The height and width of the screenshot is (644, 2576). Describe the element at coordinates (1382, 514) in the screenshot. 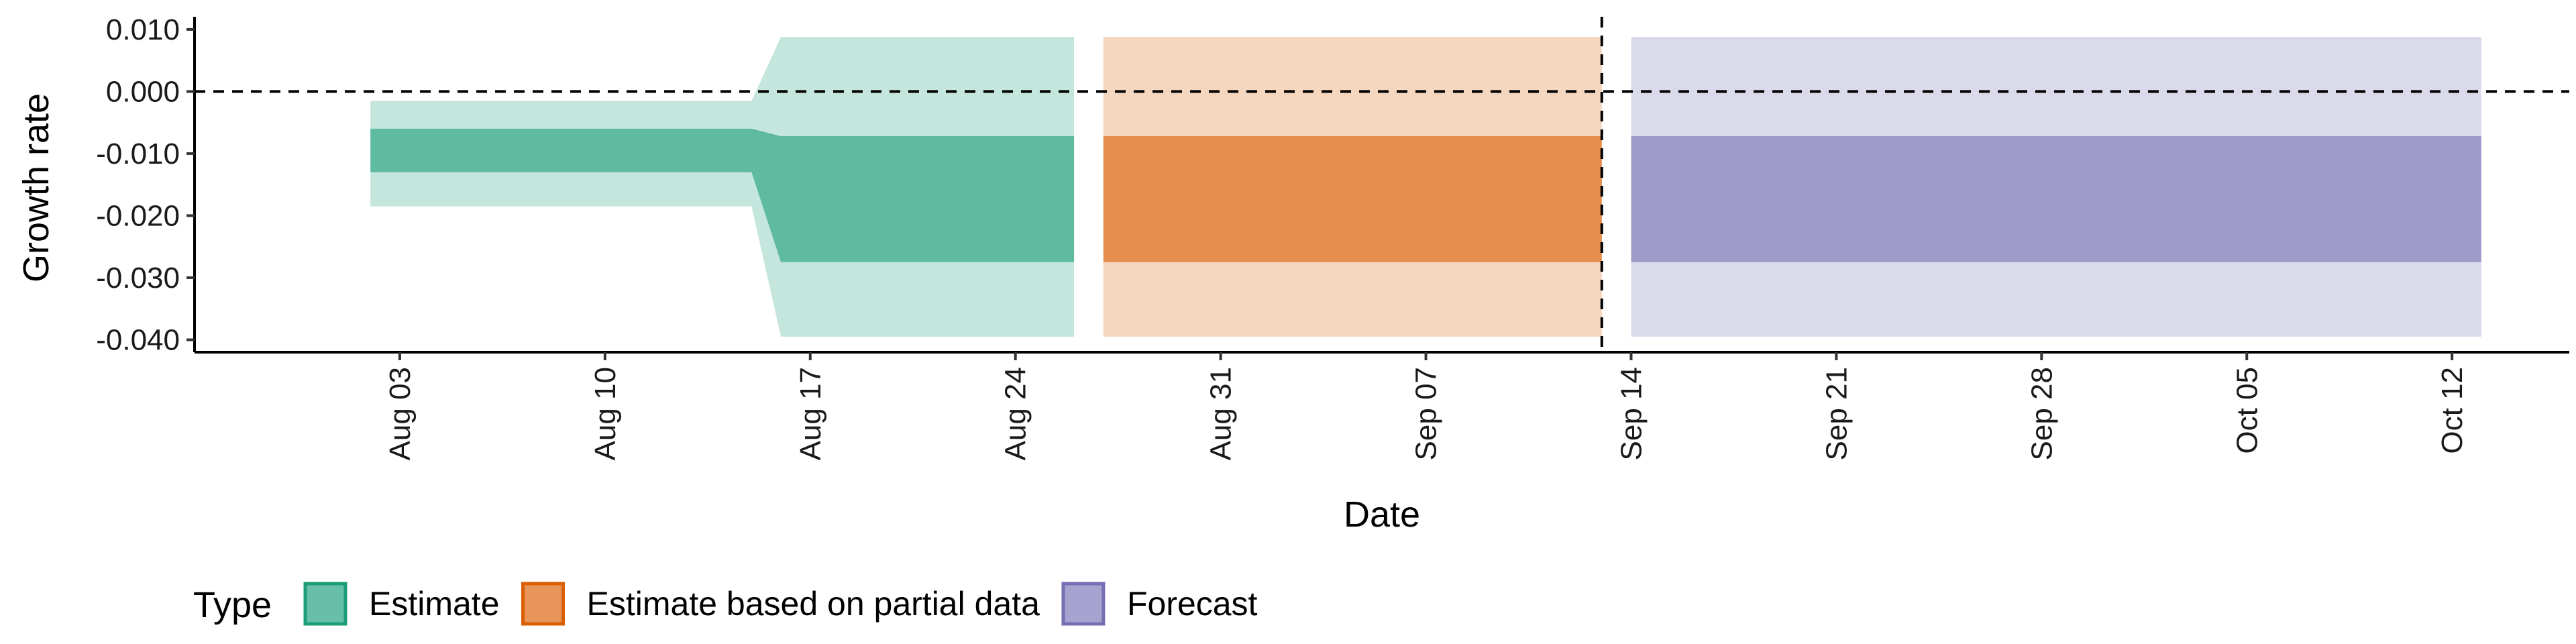

I see `x-axis-title: Date` at that location.